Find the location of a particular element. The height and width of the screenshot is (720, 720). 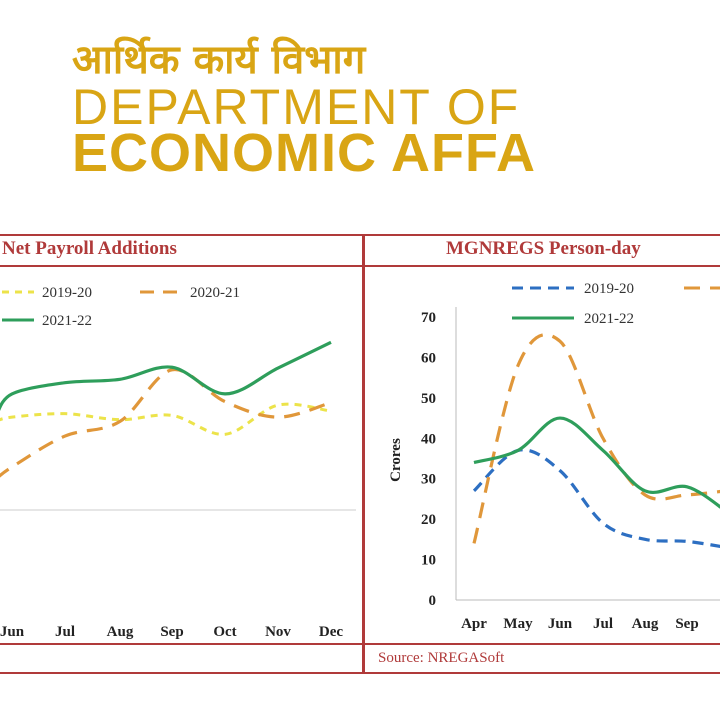

source-note: Source: NREGASoft is located at coordinates (441, 658).